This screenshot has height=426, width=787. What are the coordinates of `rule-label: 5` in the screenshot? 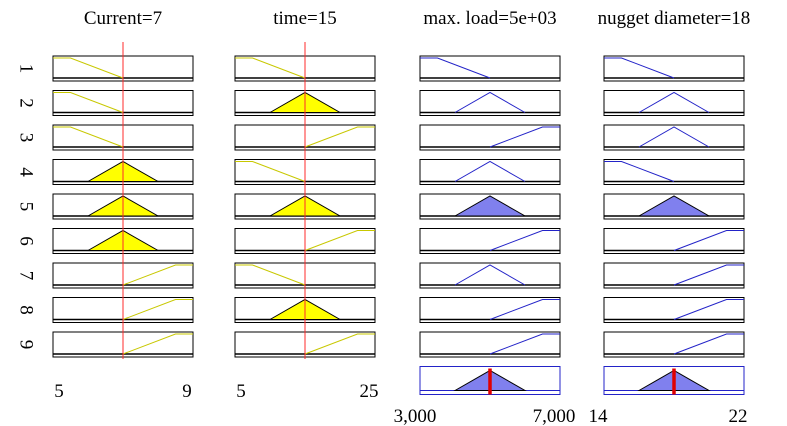 It's located at (26, 207).